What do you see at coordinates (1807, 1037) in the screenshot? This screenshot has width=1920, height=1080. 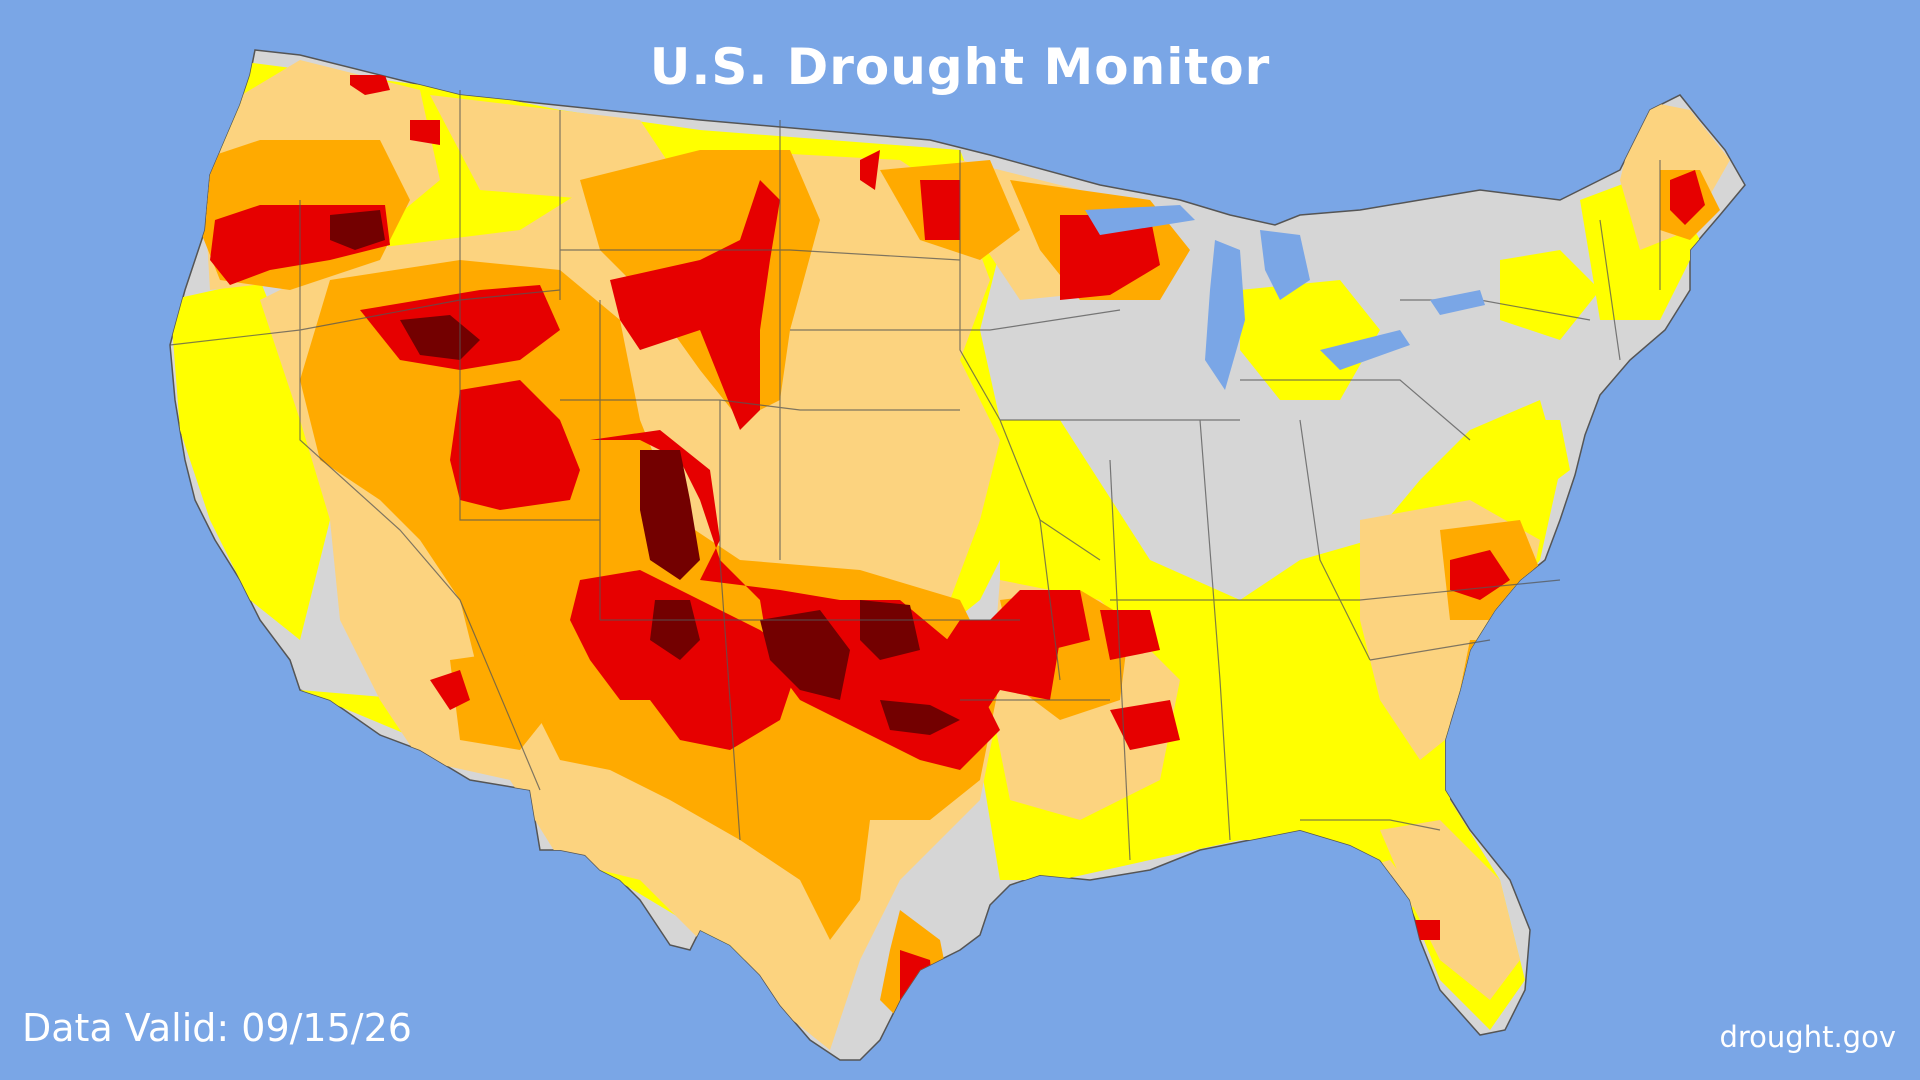 I see `source-label: drought.gov` at bounding box center [1807, 1037].